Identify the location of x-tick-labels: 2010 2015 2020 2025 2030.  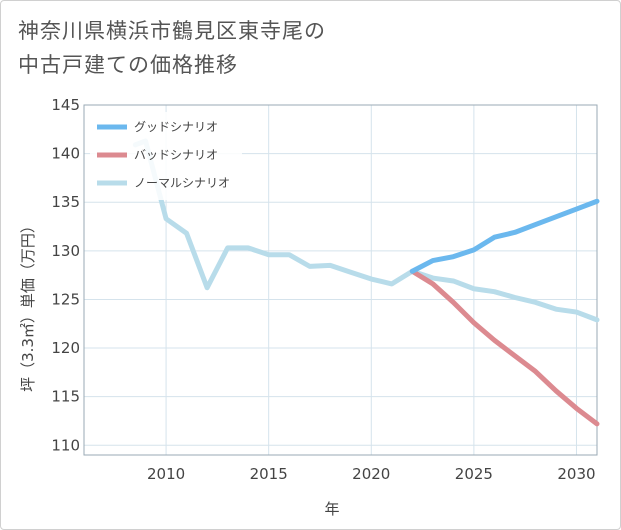
(371, 474).